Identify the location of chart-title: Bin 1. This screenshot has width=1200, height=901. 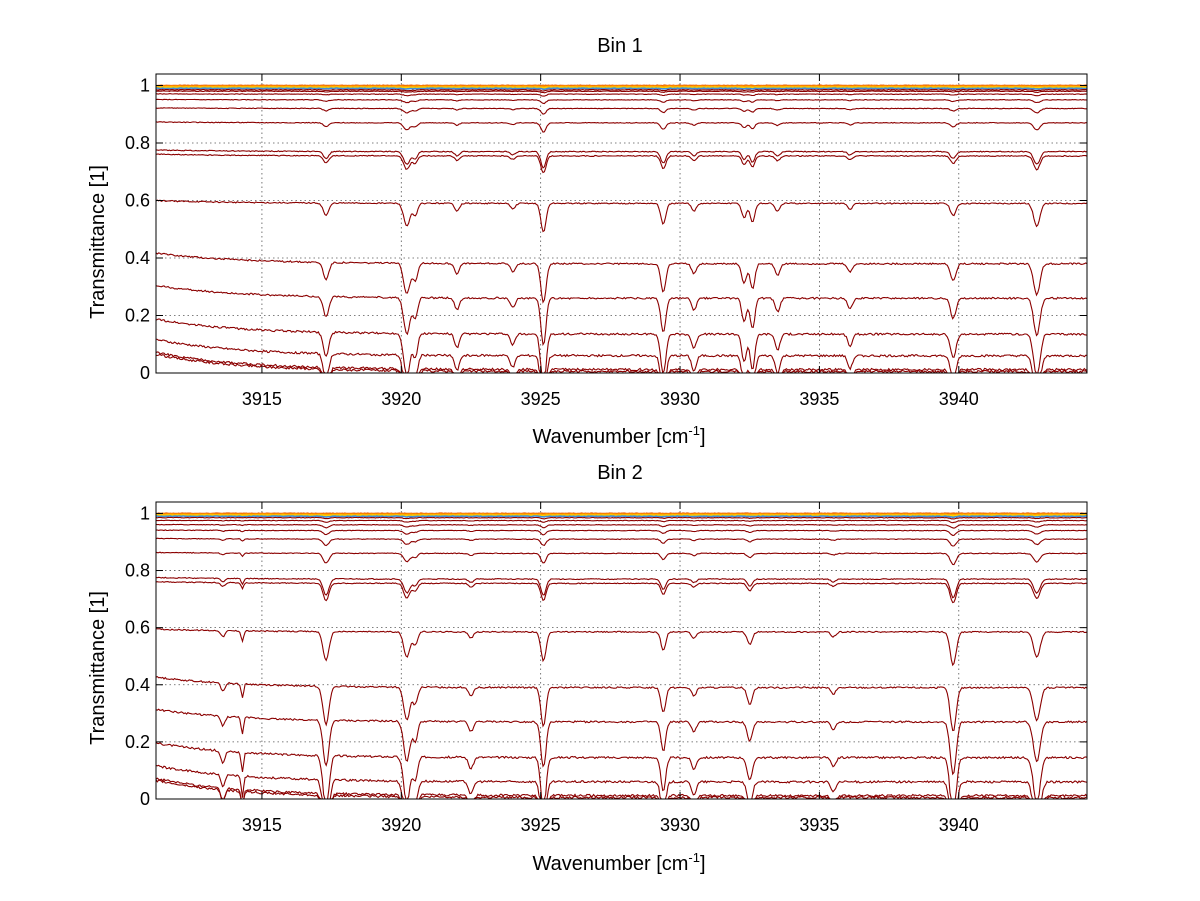
(620, 46).